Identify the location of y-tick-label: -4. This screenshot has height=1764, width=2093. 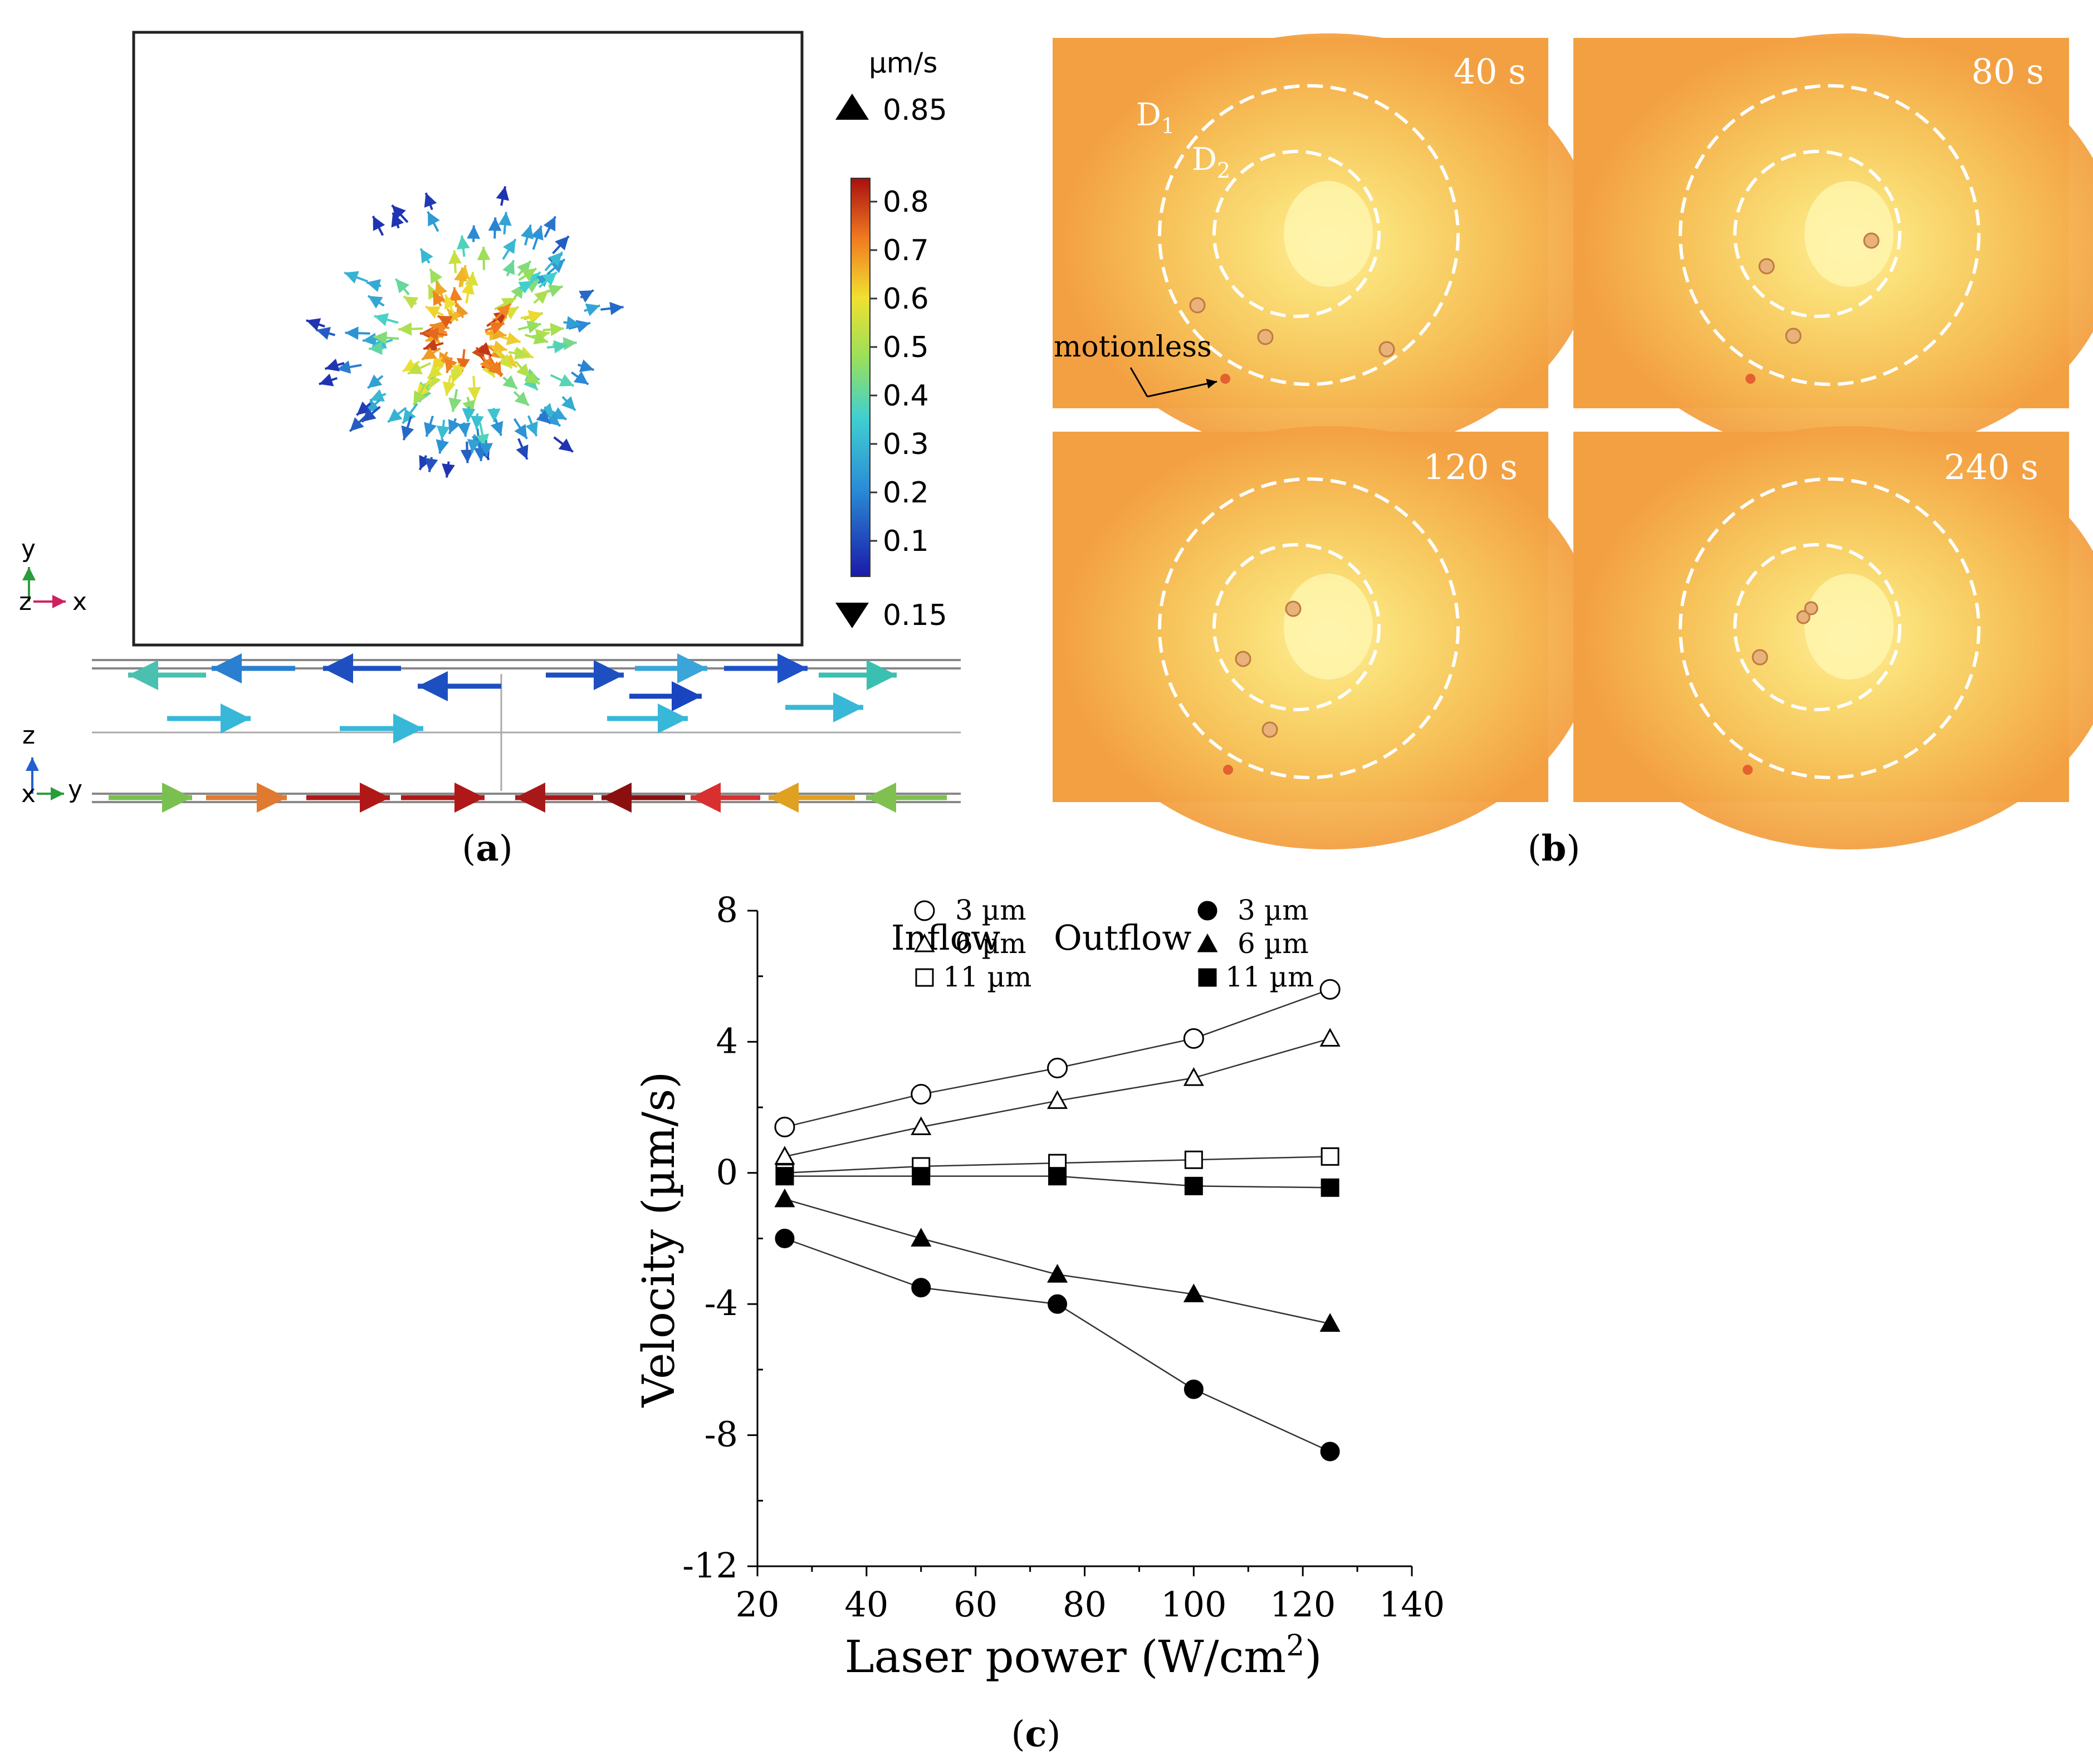
(721, 1303).